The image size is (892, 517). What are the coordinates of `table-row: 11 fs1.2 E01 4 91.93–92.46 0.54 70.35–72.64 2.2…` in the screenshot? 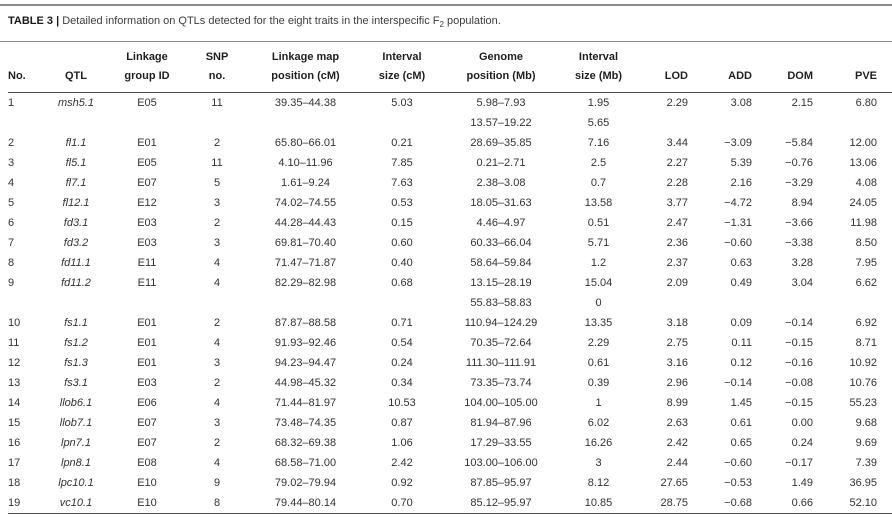 It's located at (450, 343).